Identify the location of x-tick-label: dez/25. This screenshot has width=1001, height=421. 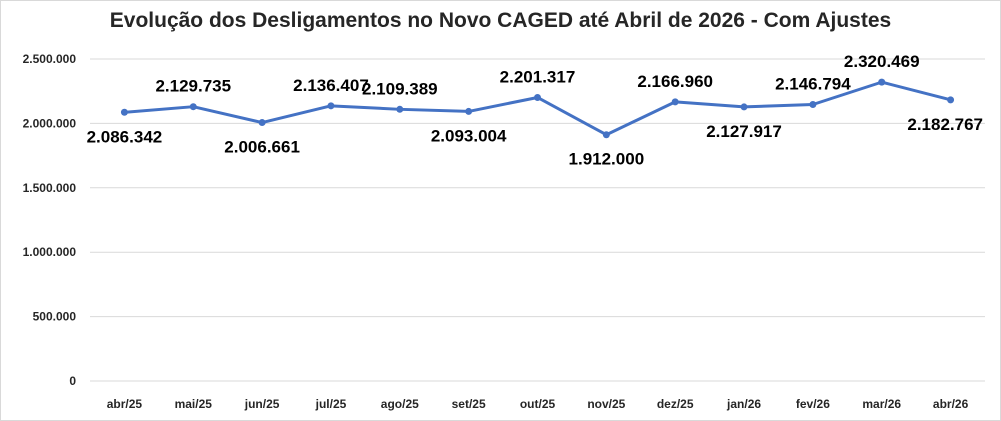
(675, 404).